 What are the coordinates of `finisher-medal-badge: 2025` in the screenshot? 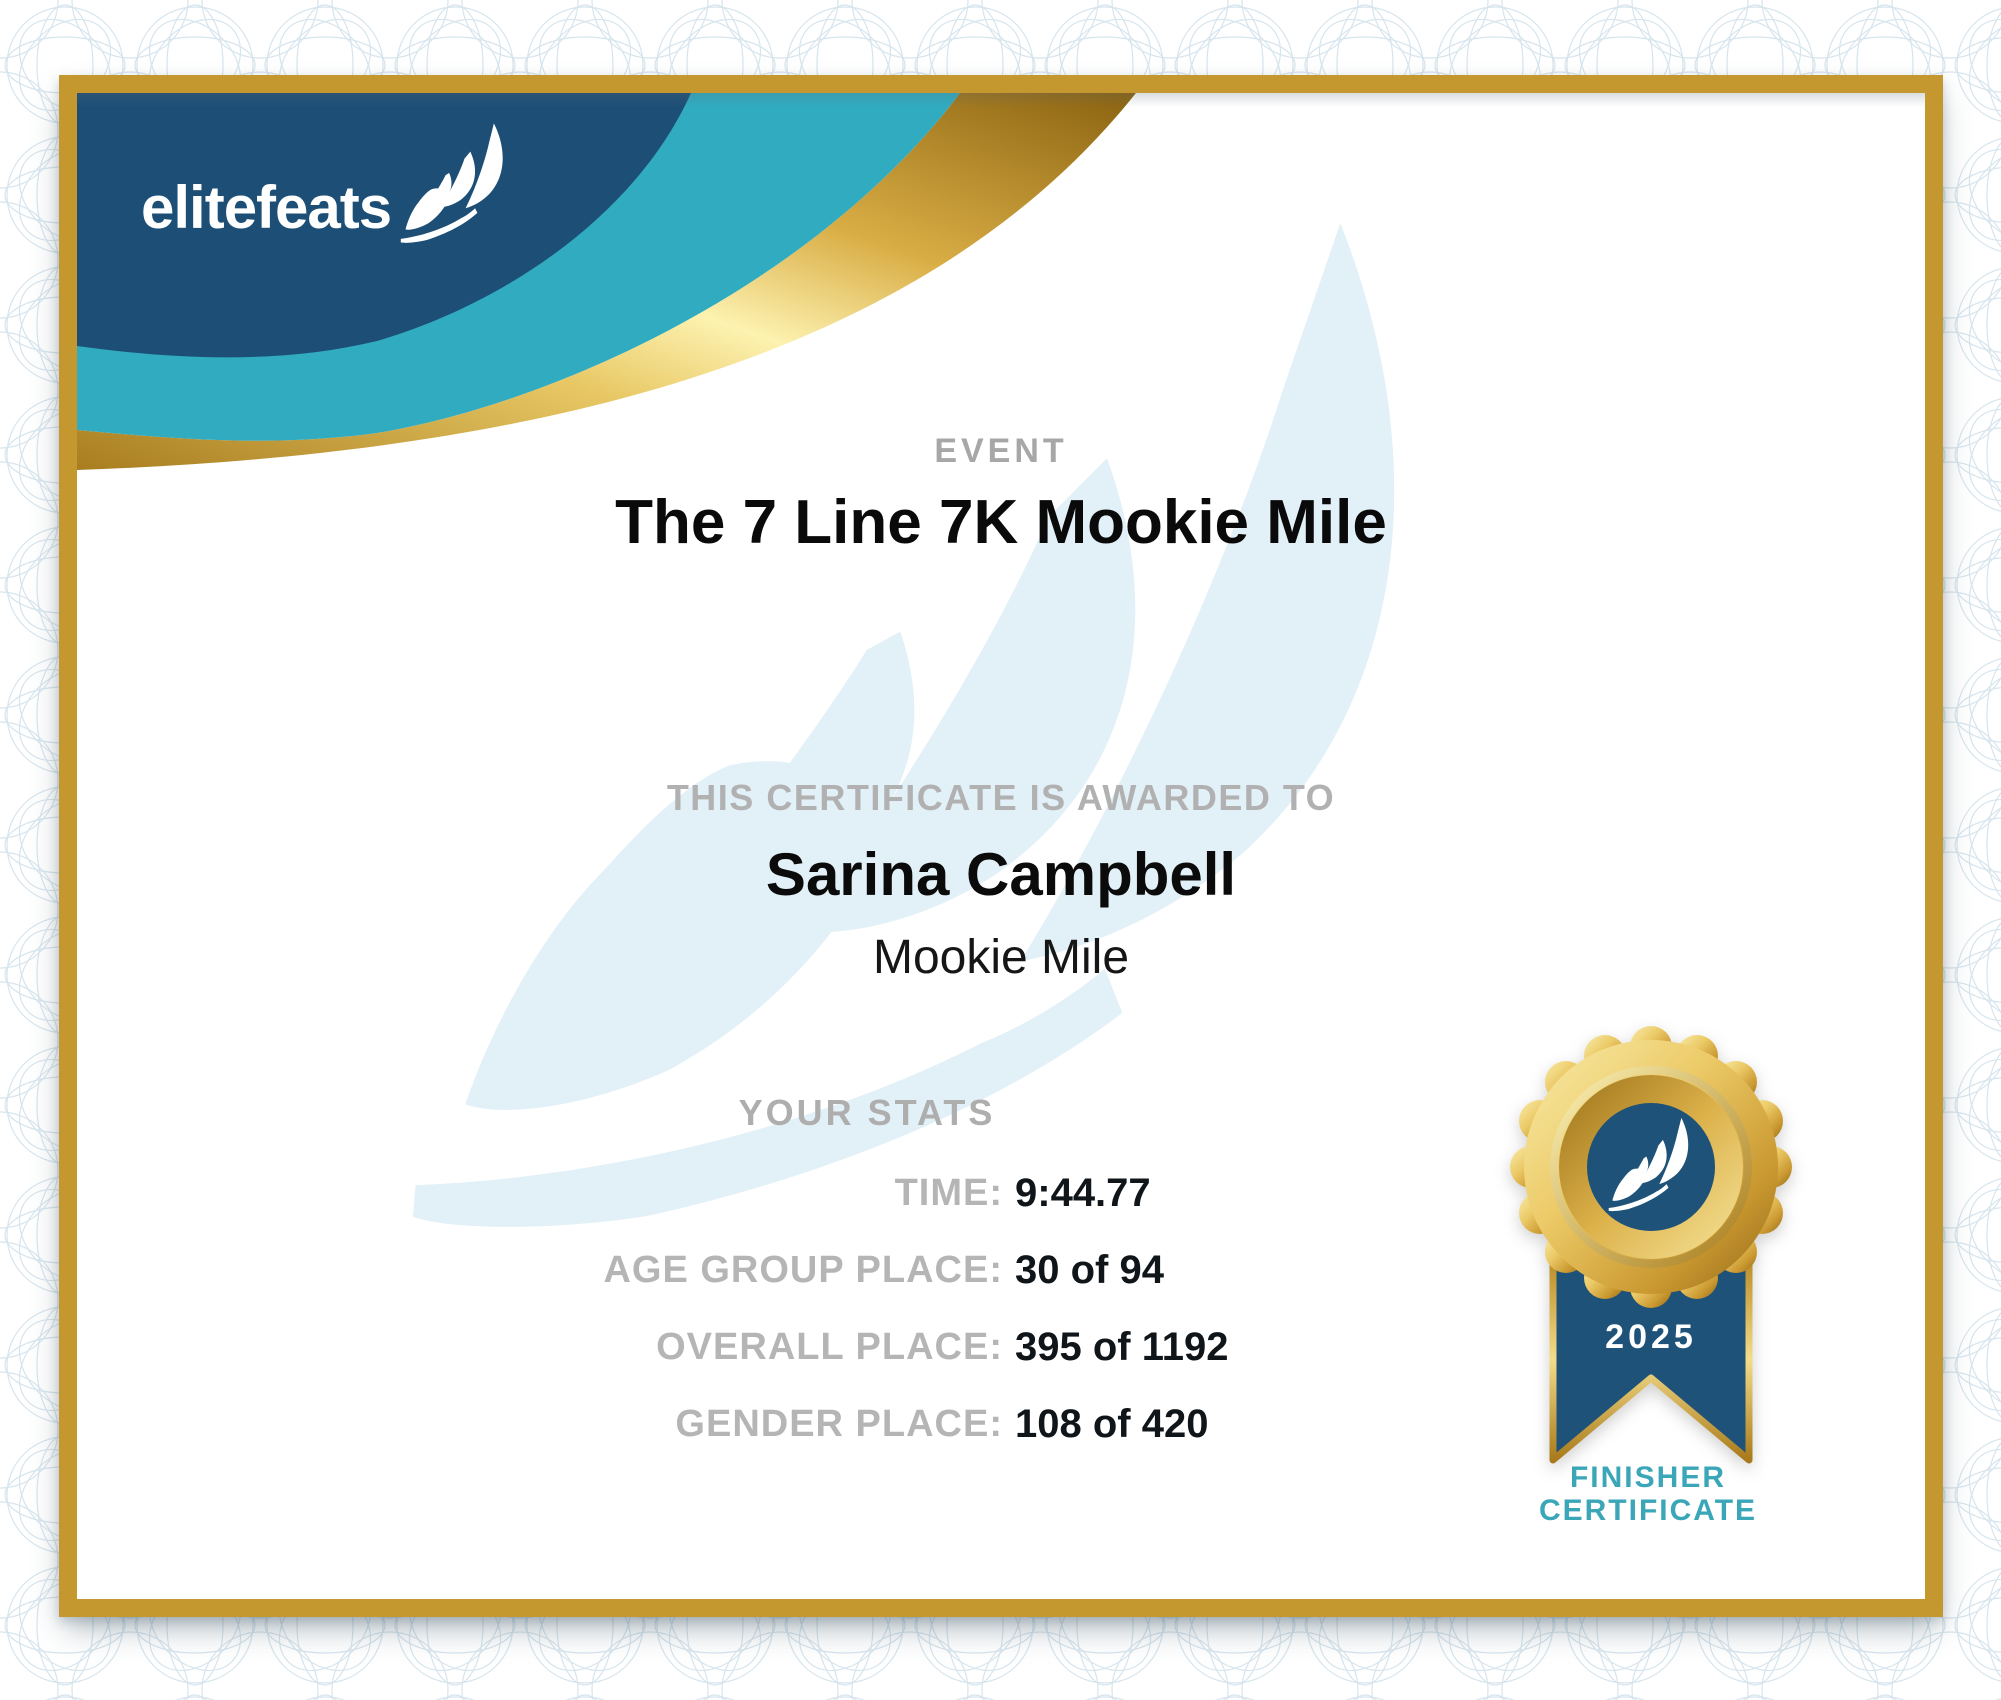 It's located at (1651, 1245).